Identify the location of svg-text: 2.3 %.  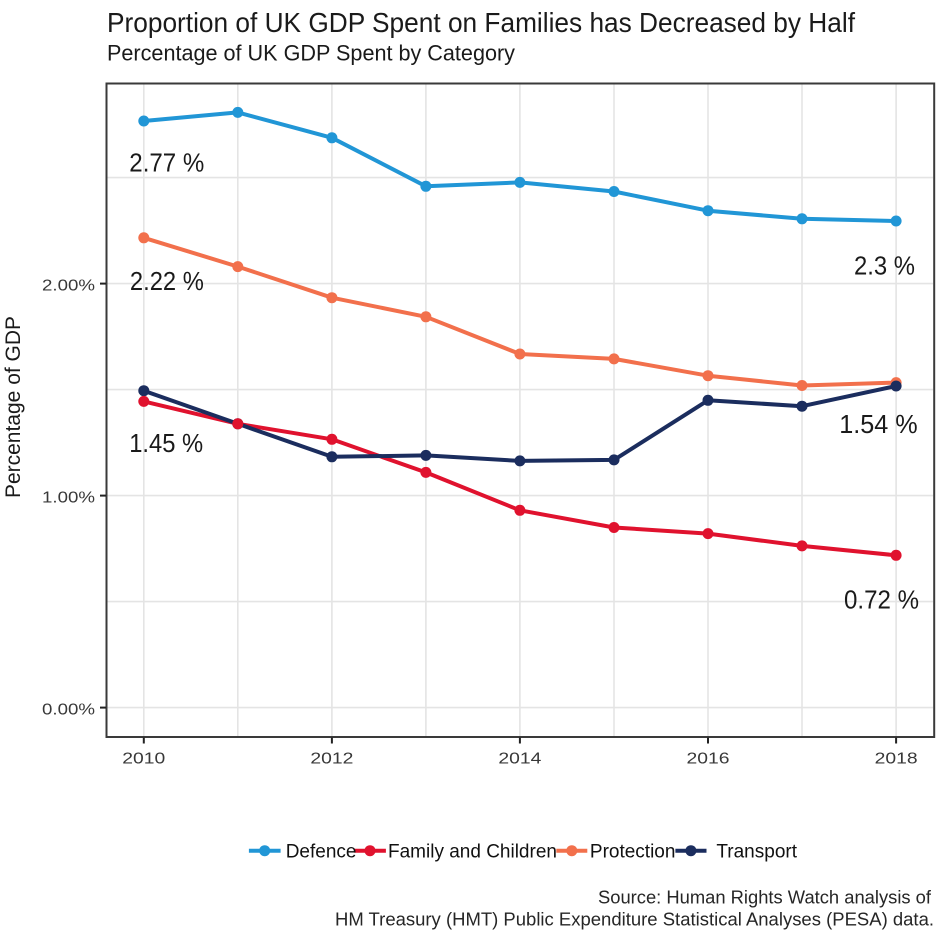
(884, 265).